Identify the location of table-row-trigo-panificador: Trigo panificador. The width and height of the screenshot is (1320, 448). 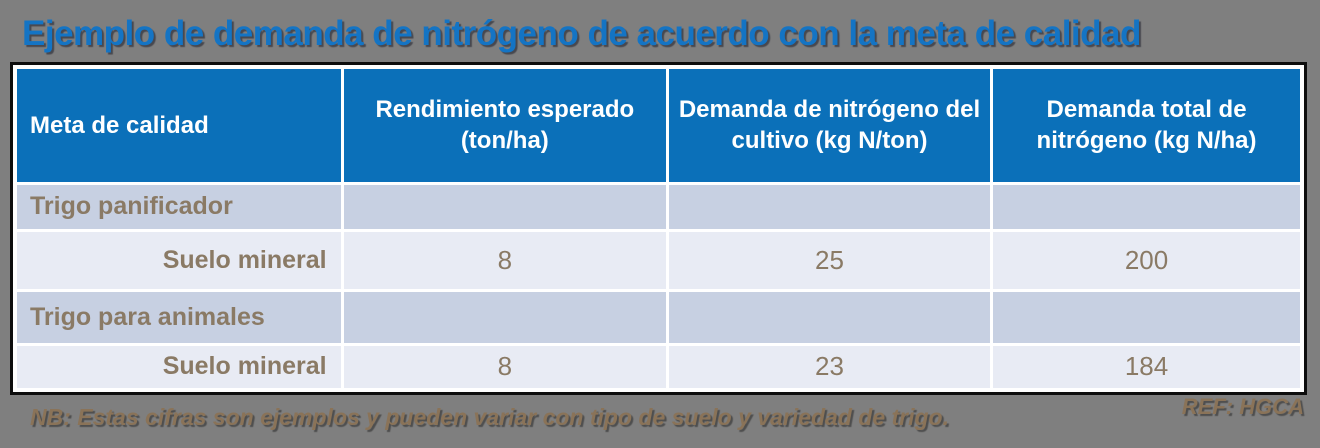
(658, 207).